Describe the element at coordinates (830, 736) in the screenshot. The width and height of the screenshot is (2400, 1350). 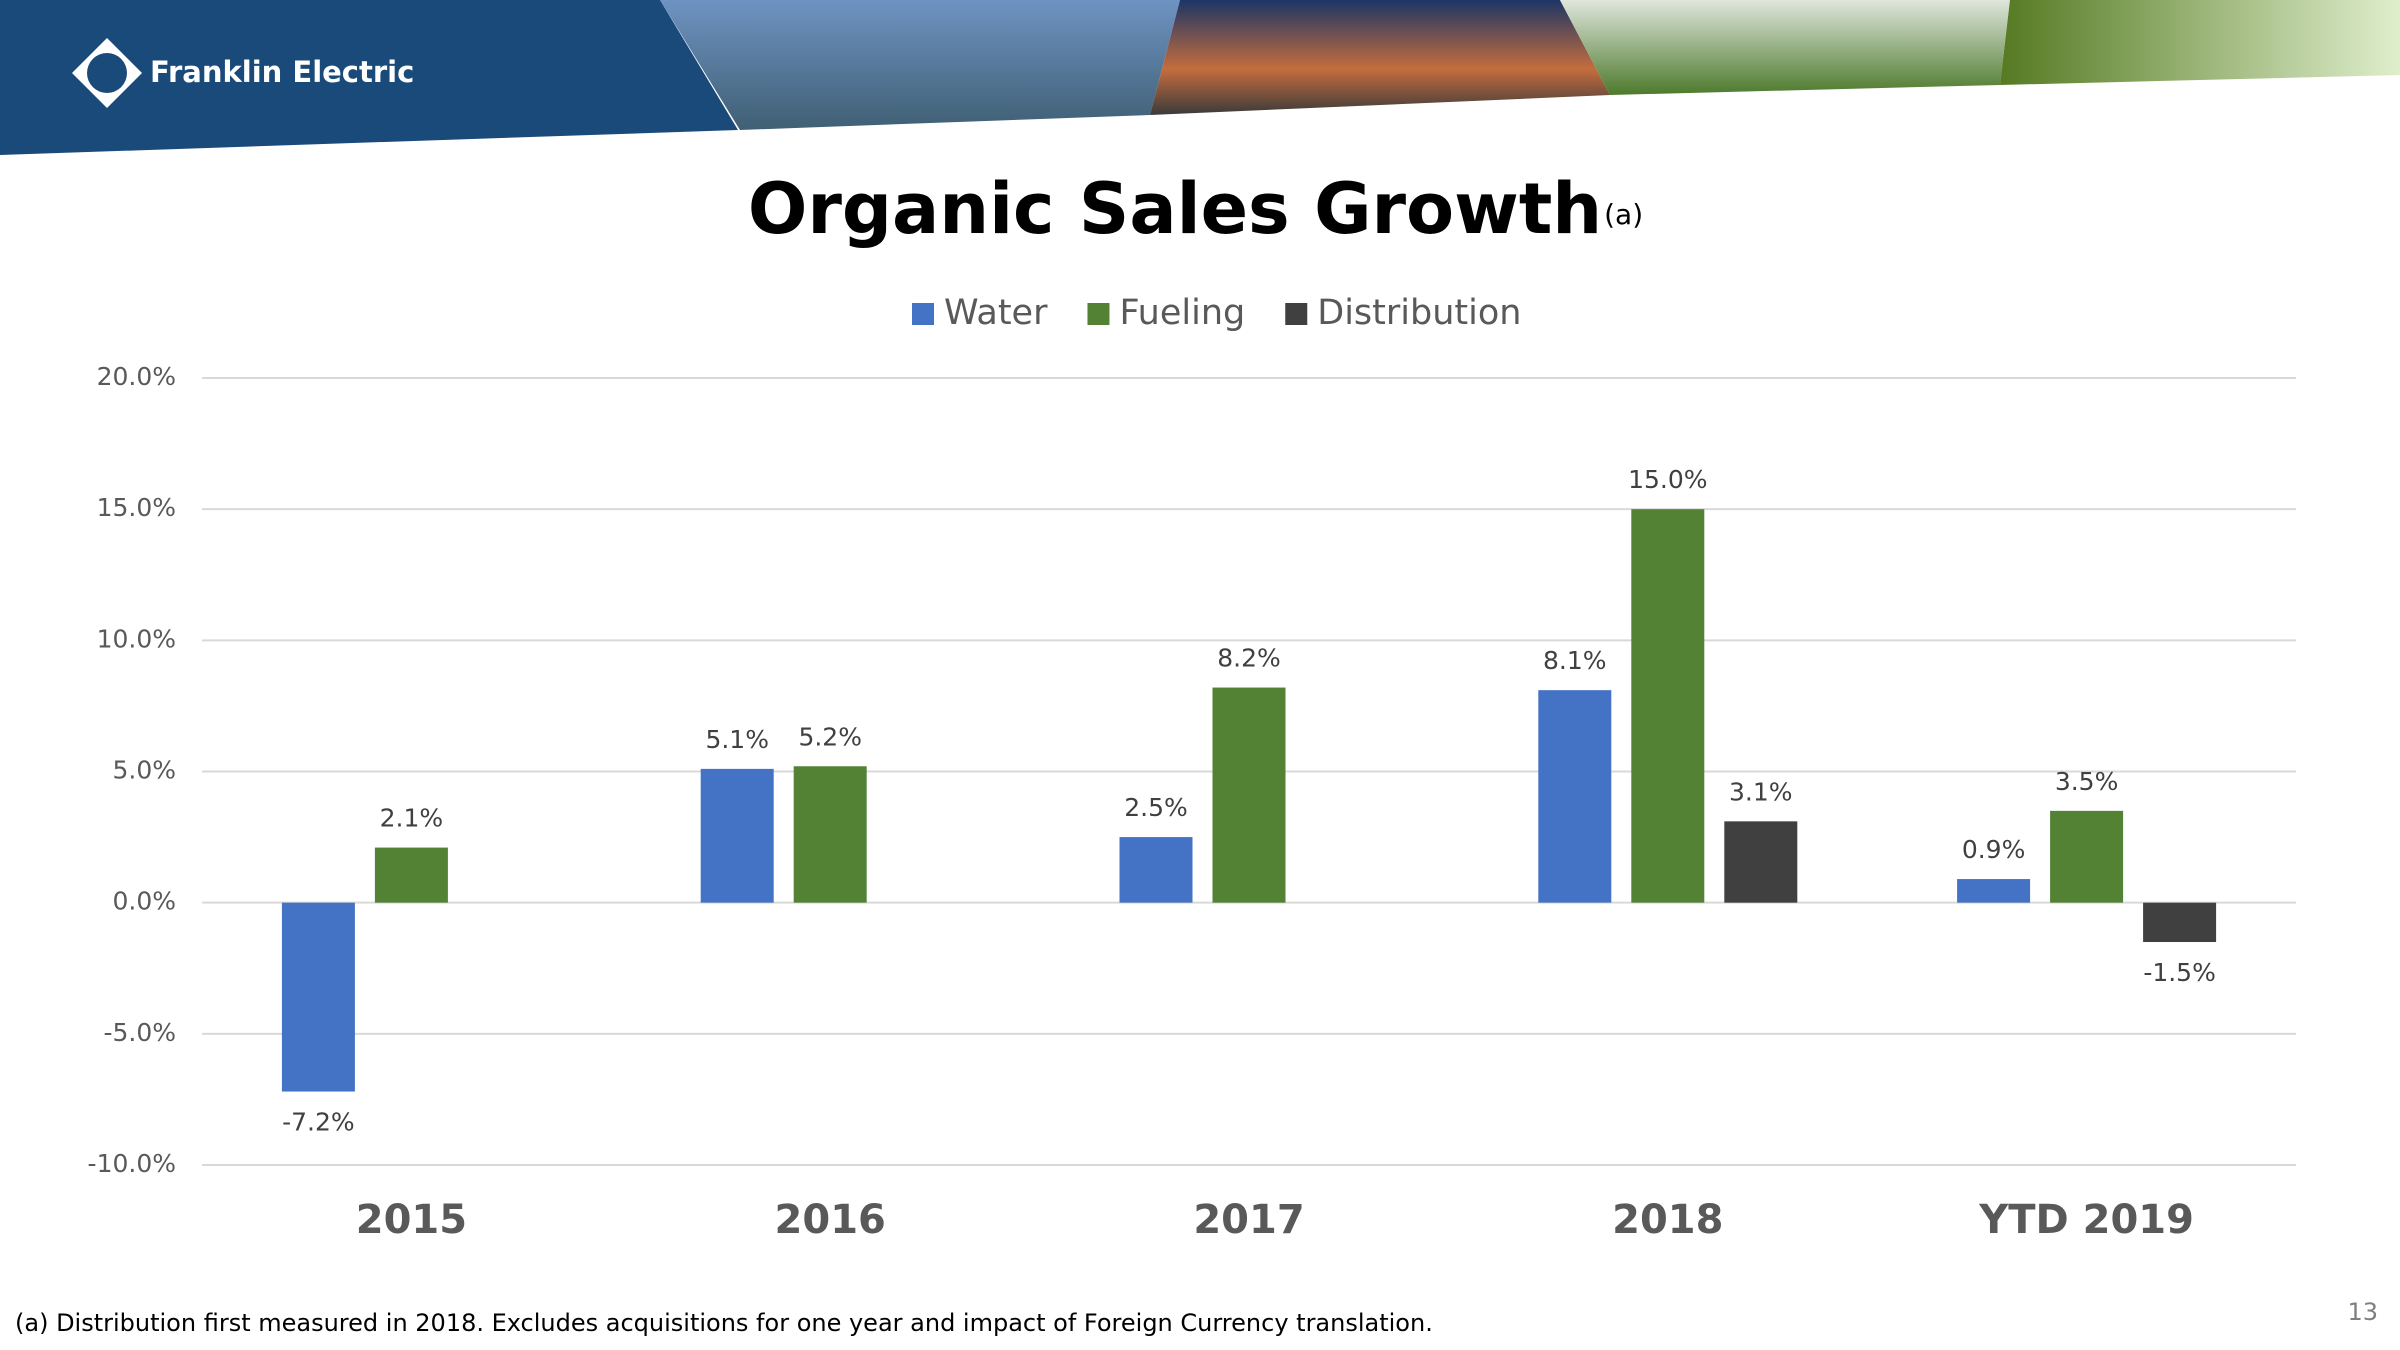
I see `data-label: 5.2%` at that location.